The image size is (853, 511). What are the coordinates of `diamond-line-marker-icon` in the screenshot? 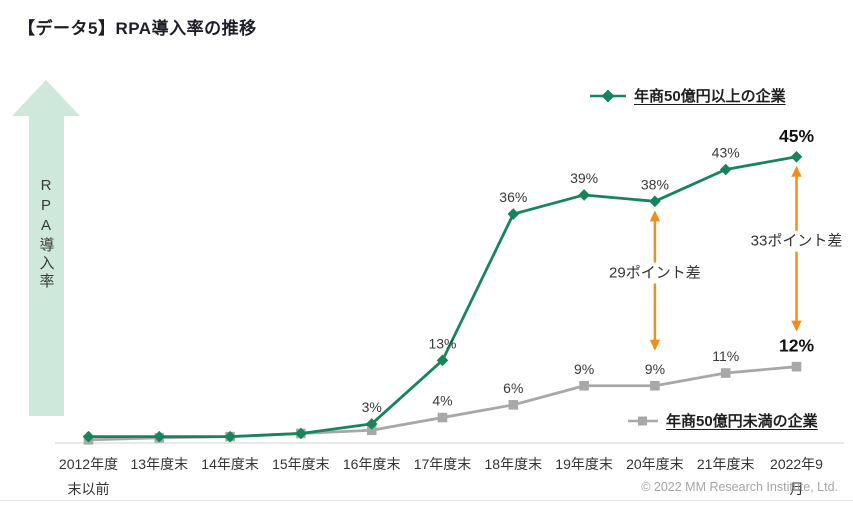 It's located at (608, 95).